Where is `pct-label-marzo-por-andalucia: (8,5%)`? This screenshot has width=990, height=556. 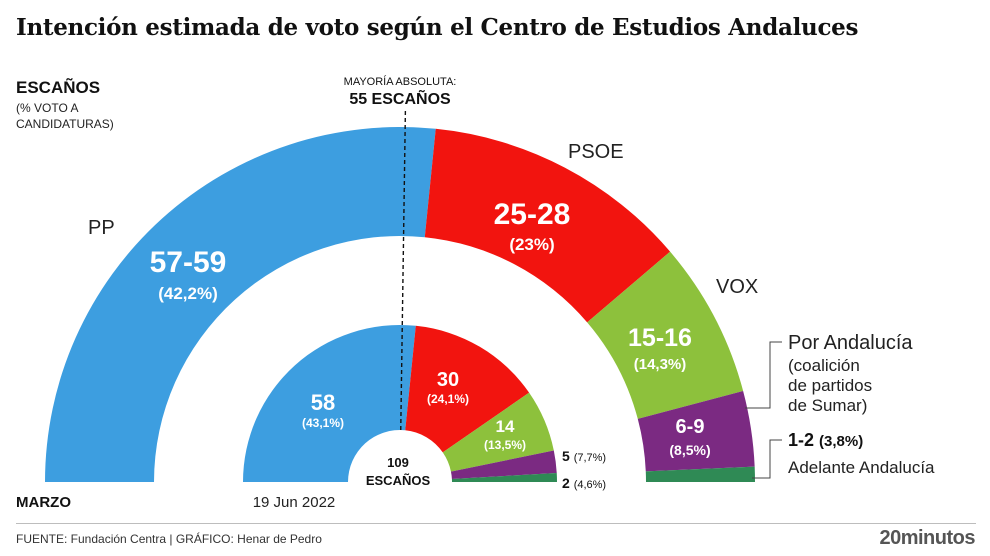 pct-label-marzo-por-andalucia: (8,5%) is located at coordinates (689, 450).